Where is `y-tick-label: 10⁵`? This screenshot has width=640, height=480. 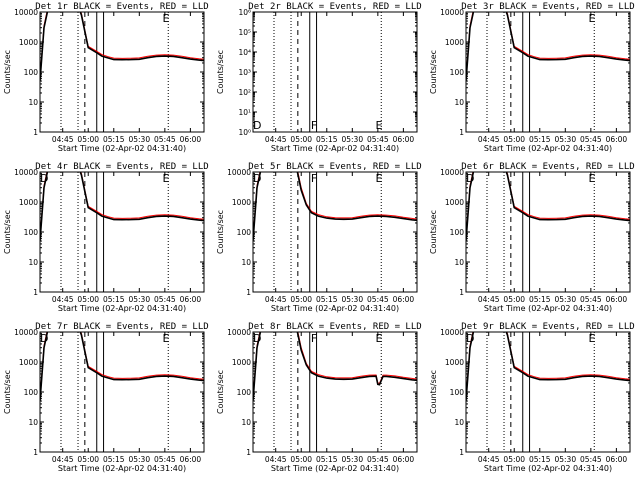 y-tick-label: 10⁵ is located at coordinates (244, 32).